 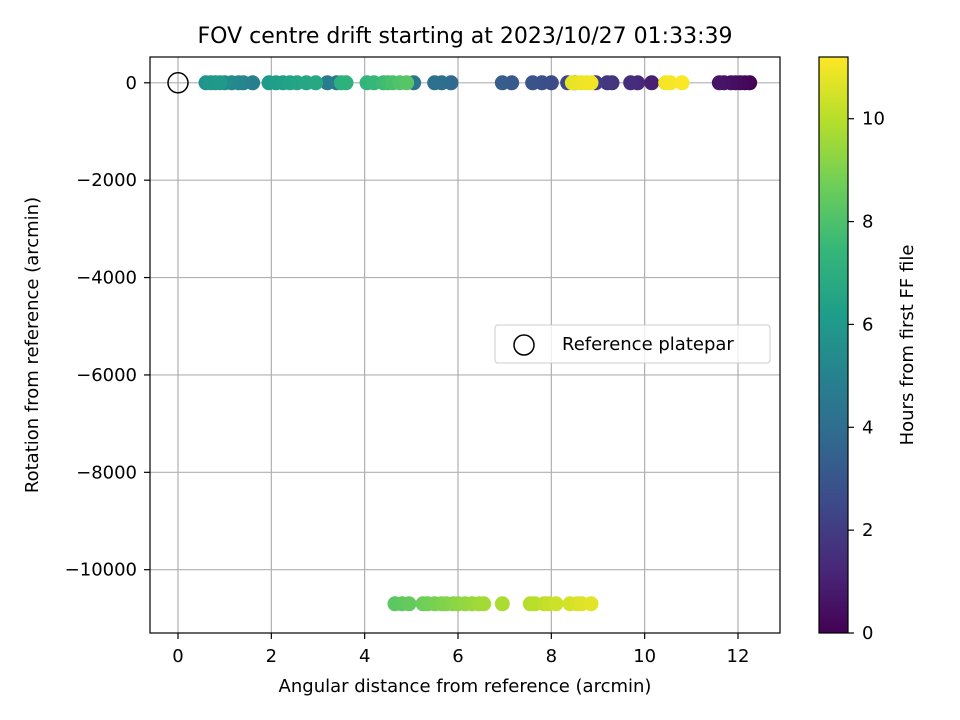 What do you see at coordinates (177, 656) in the screenshot?
I see `x-tick-label: 0` at bounding box center [177, 656].